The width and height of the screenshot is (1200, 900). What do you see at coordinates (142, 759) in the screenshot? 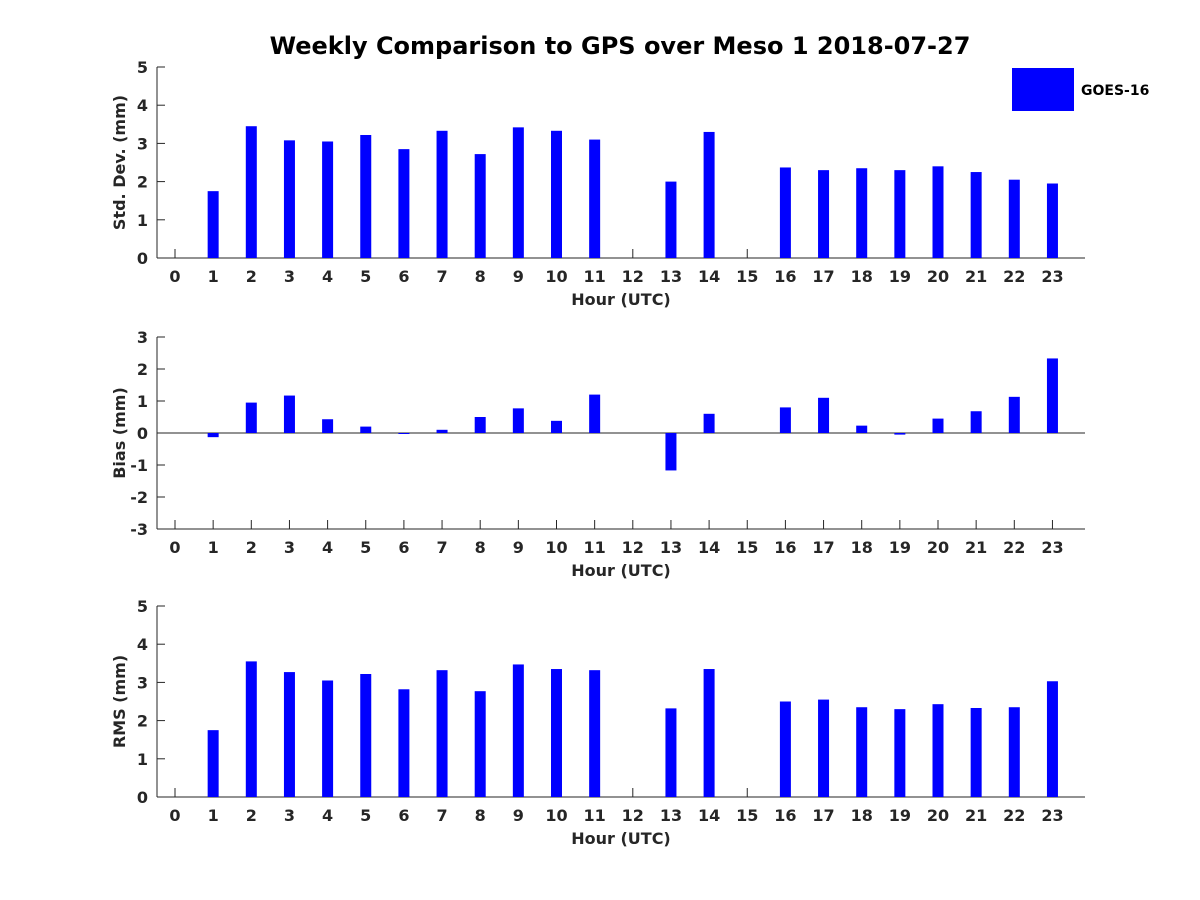
I see `y-tick-label-rms: 1` at bounding box center [142, 759].